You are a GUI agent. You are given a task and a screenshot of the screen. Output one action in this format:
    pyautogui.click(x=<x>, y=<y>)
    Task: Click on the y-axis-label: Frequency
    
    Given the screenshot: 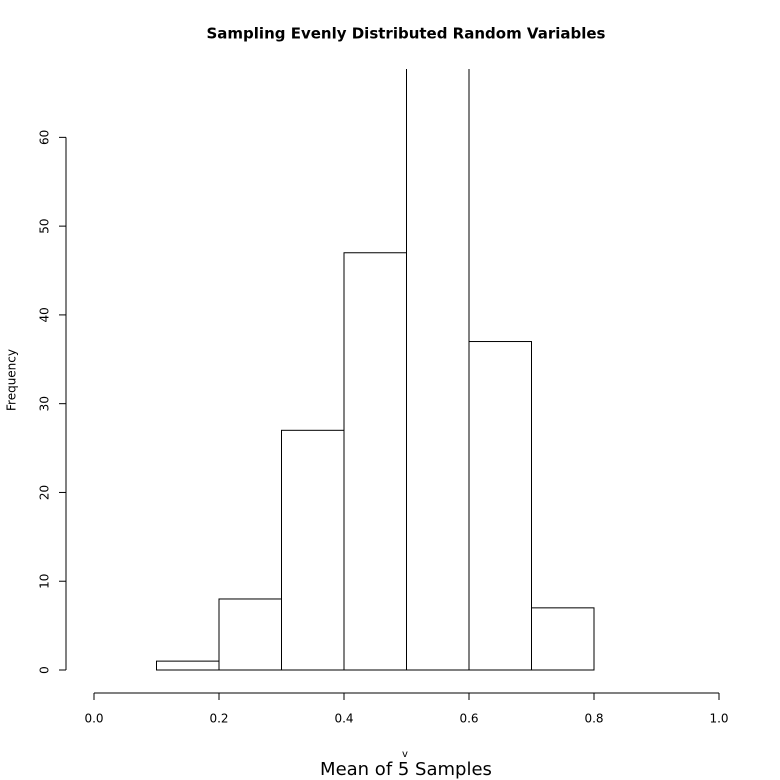 What is the action you would take?
    pyautogui.click(x=12, y=380)
    